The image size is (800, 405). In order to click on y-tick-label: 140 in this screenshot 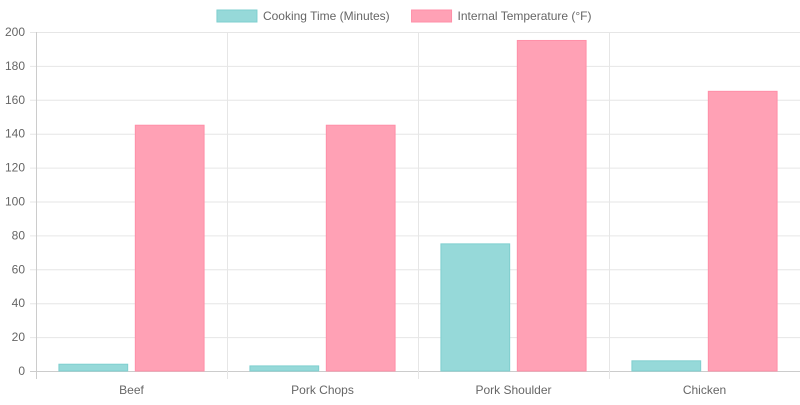, I will do `click(15, 134)`.